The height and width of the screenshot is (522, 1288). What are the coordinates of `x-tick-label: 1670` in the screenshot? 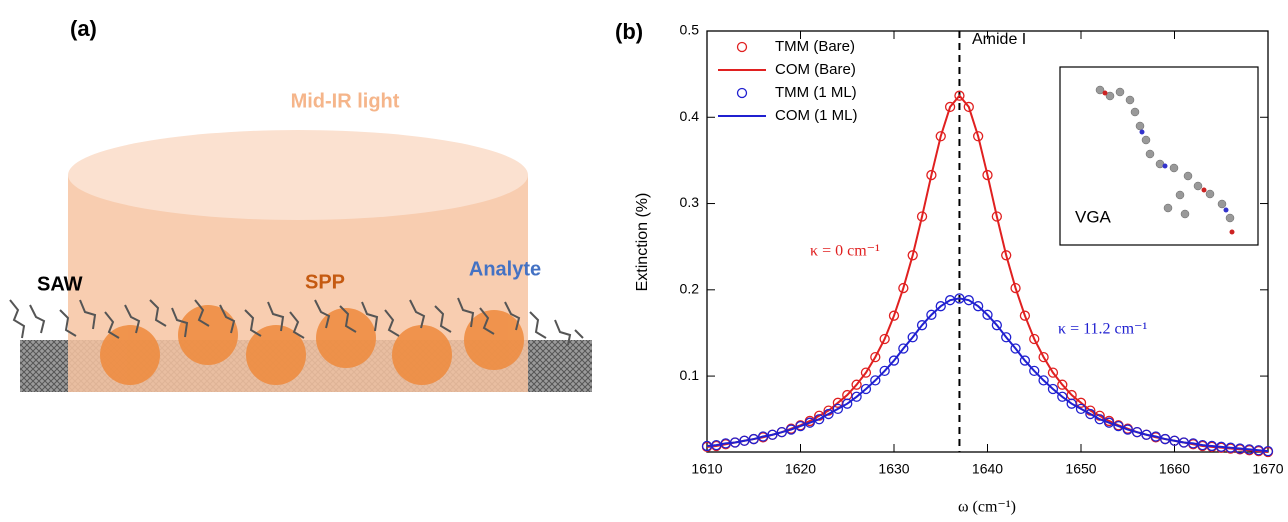 It's located at (1267, 469).